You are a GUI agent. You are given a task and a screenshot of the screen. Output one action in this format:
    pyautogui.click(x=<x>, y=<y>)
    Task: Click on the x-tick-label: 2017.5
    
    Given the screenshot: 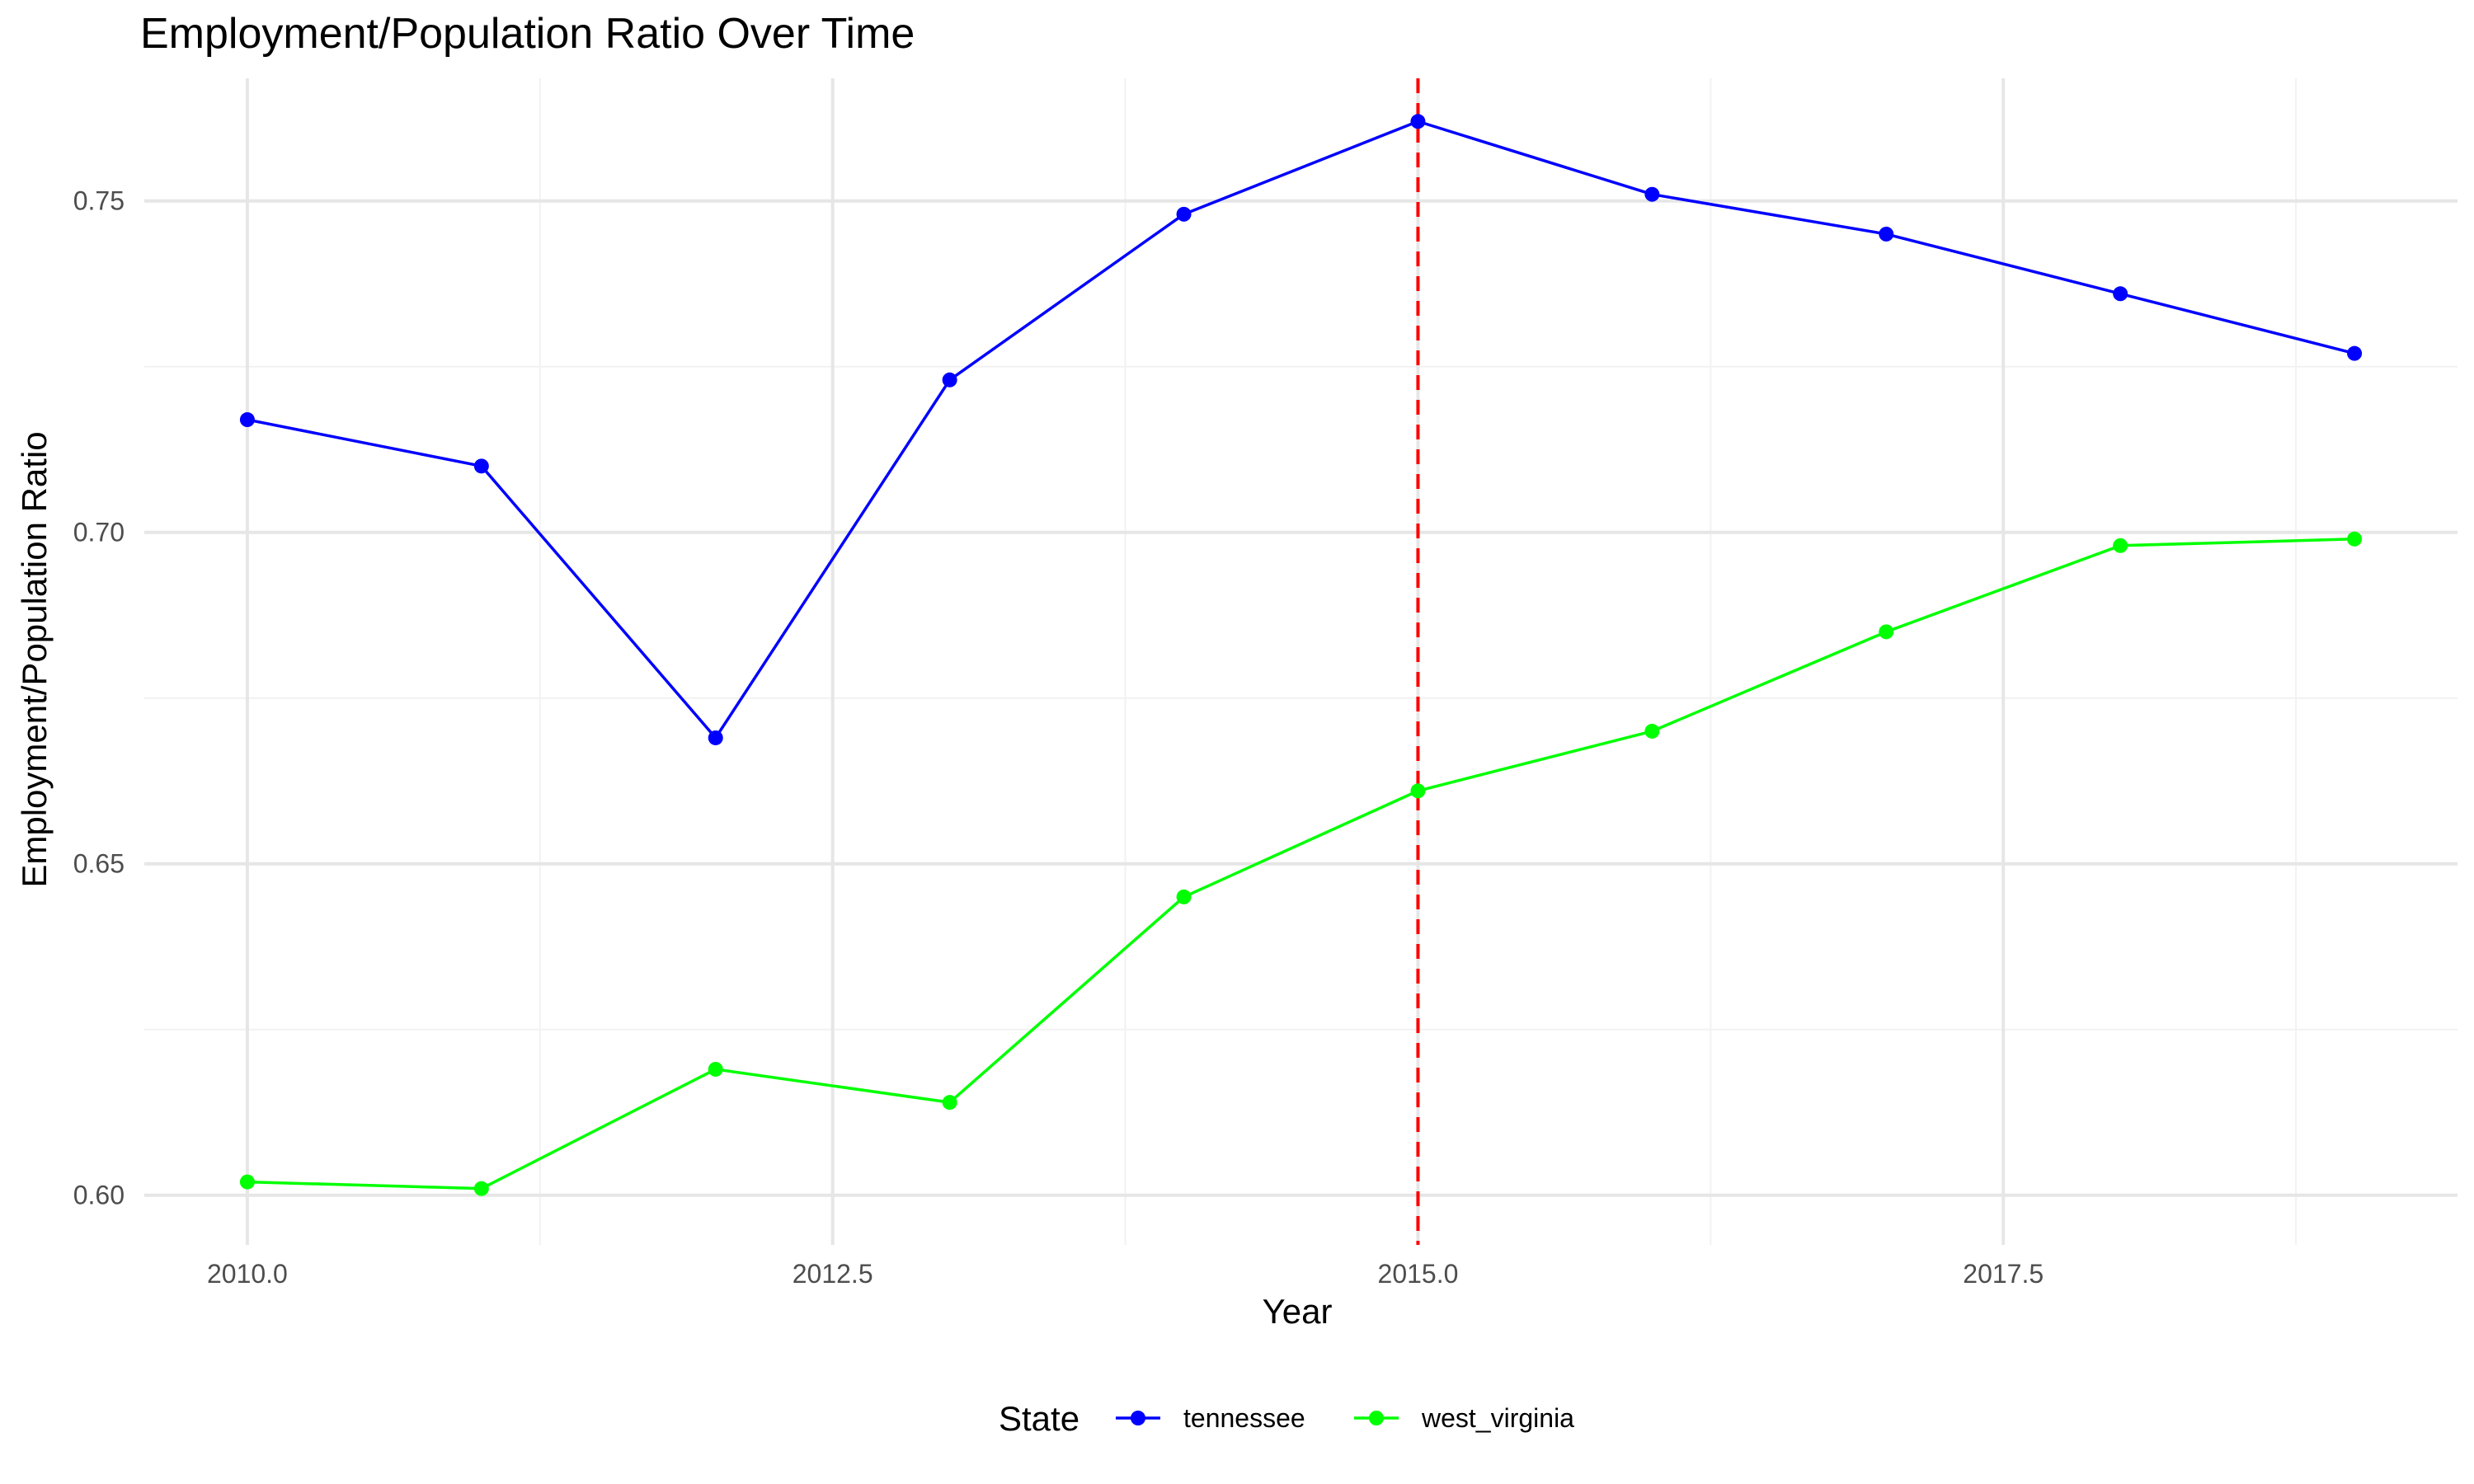 What is the action you would take?
    pyautogui.click(x=2003, y=1274)
    